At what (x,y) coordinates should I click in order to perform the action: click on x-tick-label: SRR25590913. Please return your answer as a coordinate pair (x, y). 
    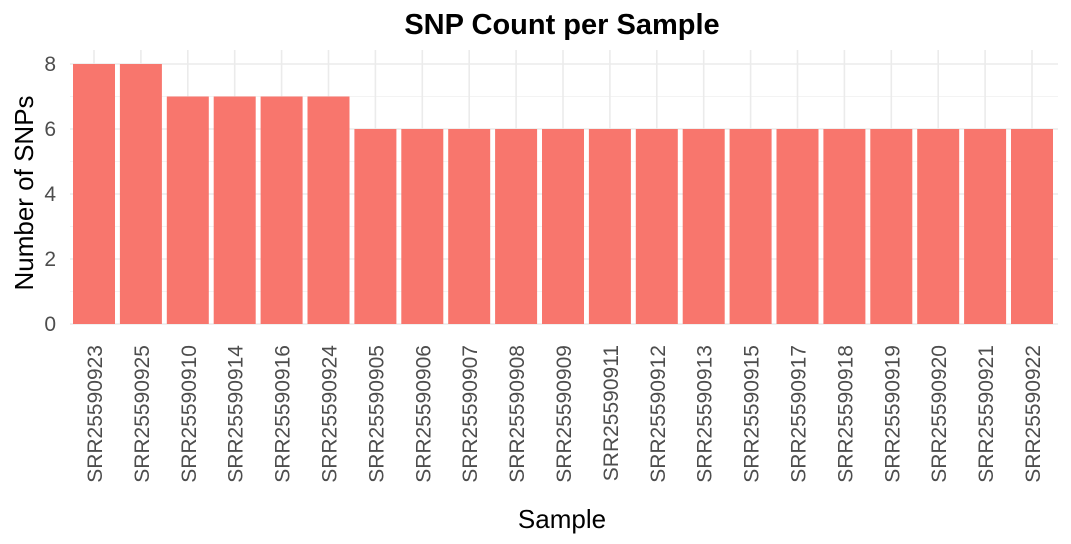
    Looking at the image, I should click on (705, 414).